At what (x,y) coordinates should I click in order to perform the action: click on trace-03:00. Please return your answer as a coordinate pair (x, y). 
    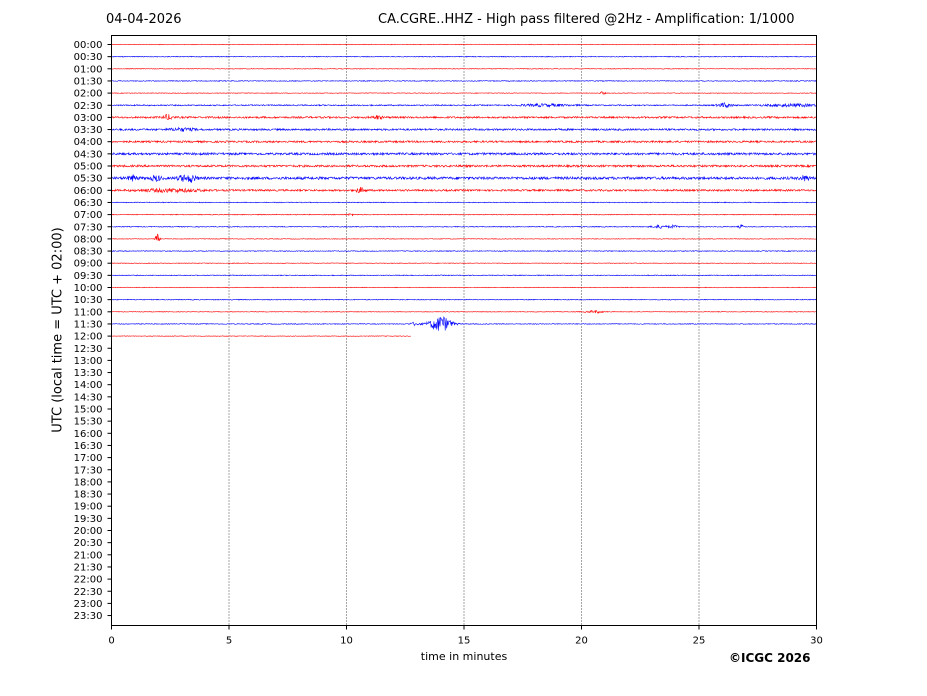
    Looking at the image, I should click on (464, 117).